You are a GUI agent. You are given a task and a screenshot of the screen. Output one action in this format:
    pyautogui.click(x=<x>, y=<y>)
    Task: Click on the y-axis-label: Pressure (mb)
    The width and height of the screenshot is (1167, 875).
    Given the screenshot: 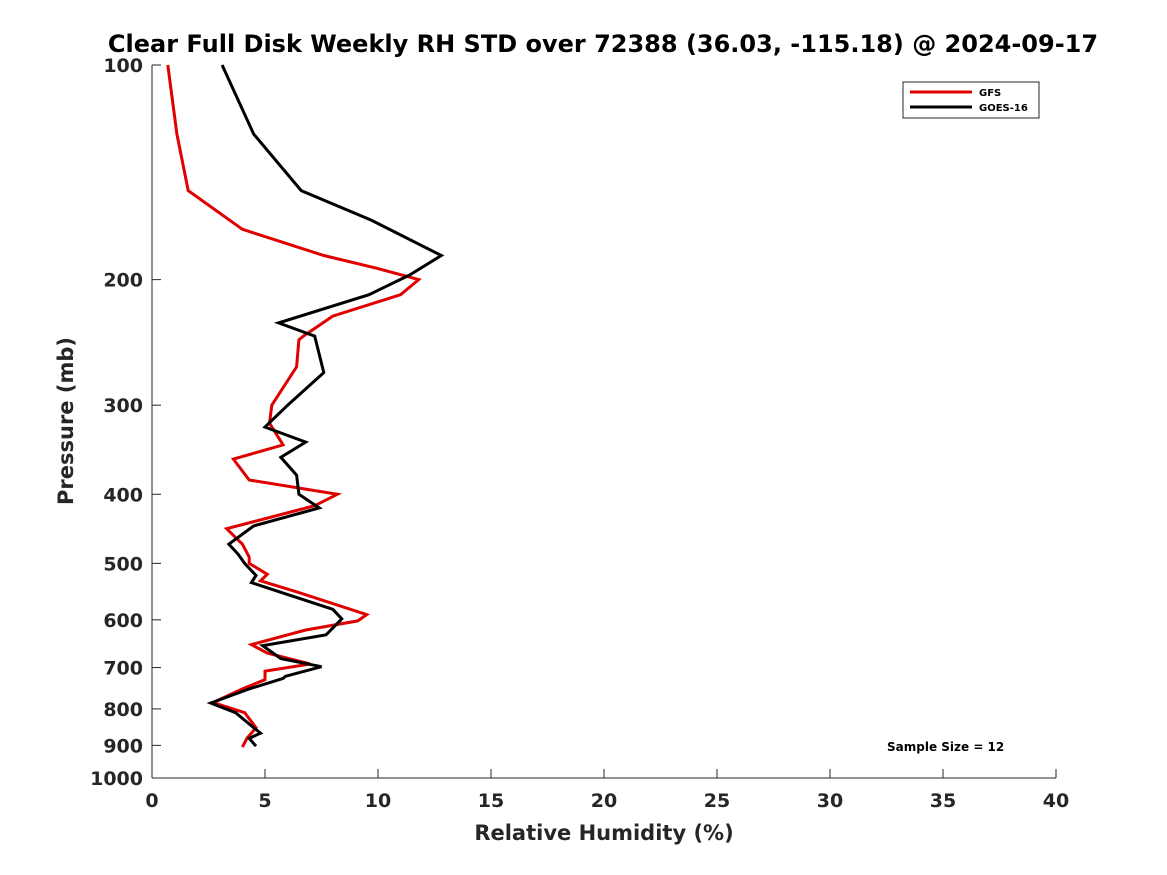 What is the action you would take?
    pyautogui.click(x=66, y=421)
    